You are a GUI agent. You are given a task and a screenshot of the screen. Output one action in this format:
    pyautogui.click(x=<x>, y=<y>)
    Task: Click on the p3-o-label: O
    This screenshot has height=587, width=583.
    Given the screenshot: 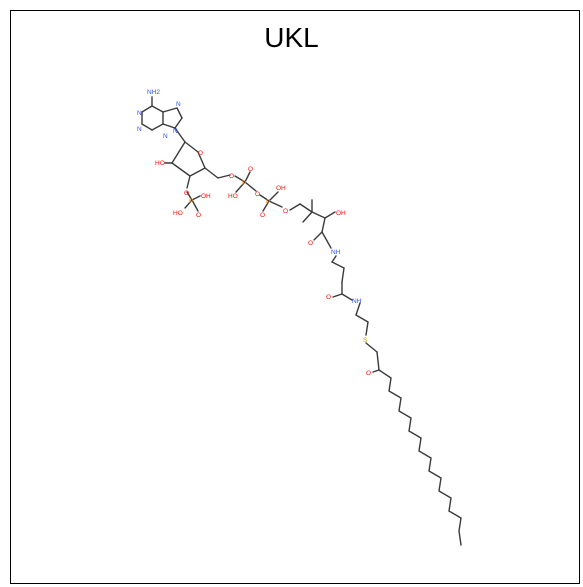 What is the action you would take?
    pyautogui.click(x=262, y=215)
    